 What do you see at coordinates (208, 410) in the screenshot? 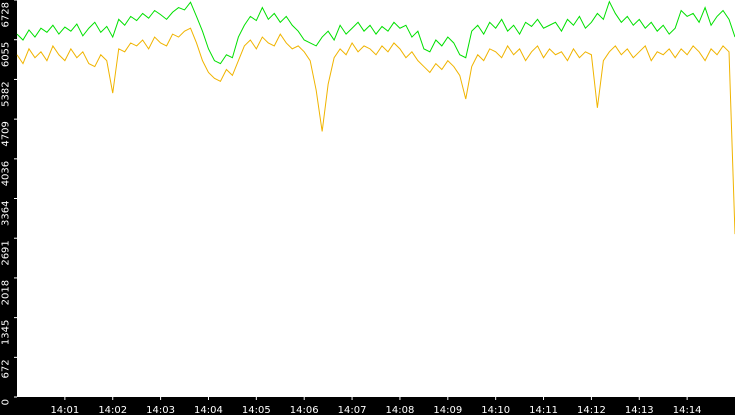
I see `x-tick-label: 14:04` at bounding box center [208, 410].